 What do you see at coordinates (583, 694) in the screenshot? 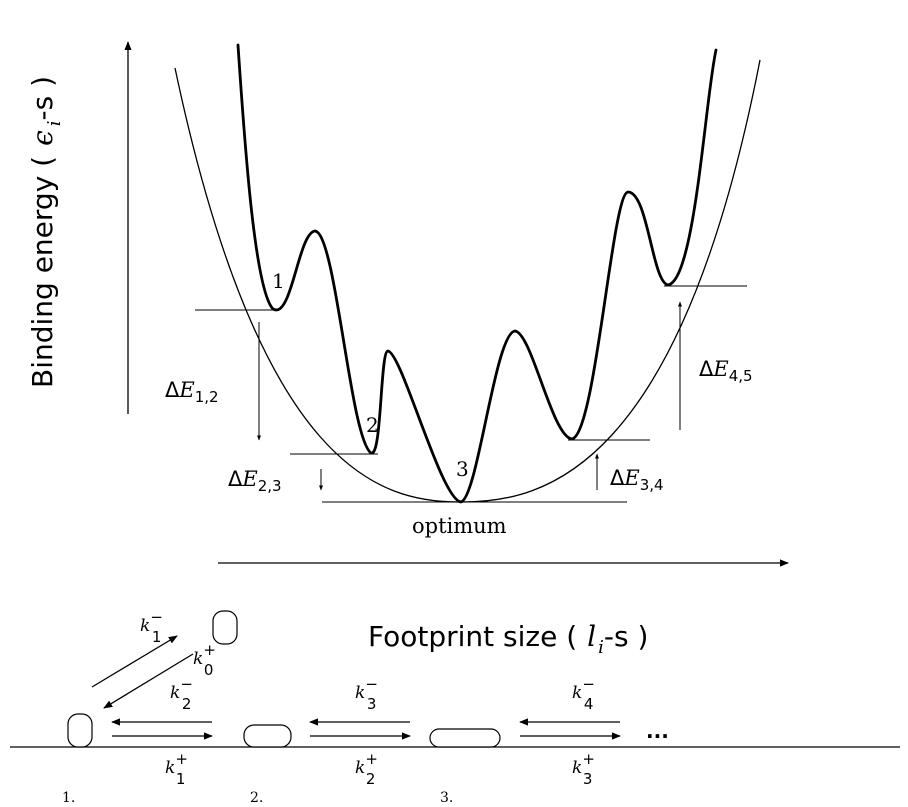
I see `k4-minus-label: k− 4` at bounding box center [583, 694].